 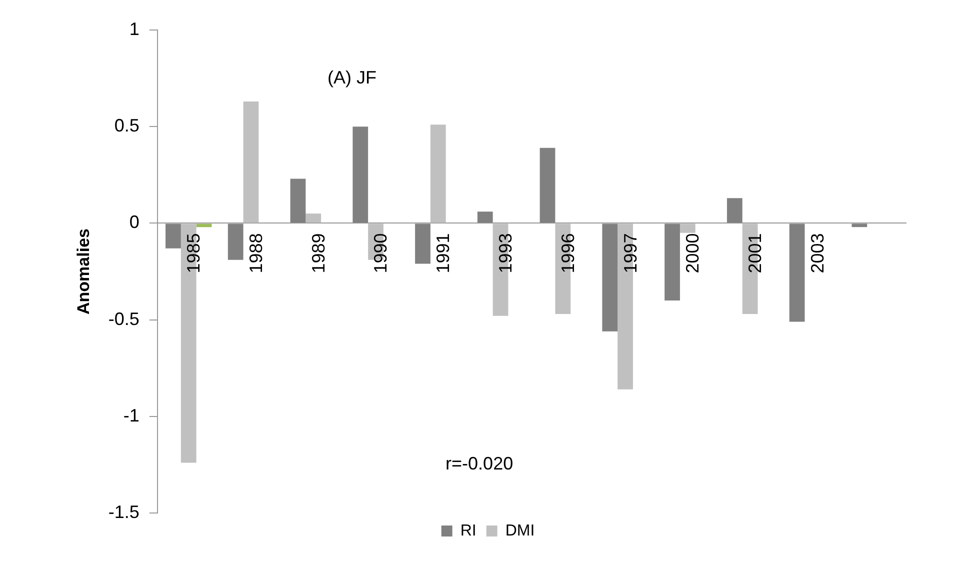 I want to click on legend-label: RI, so click(x=468, y=531).